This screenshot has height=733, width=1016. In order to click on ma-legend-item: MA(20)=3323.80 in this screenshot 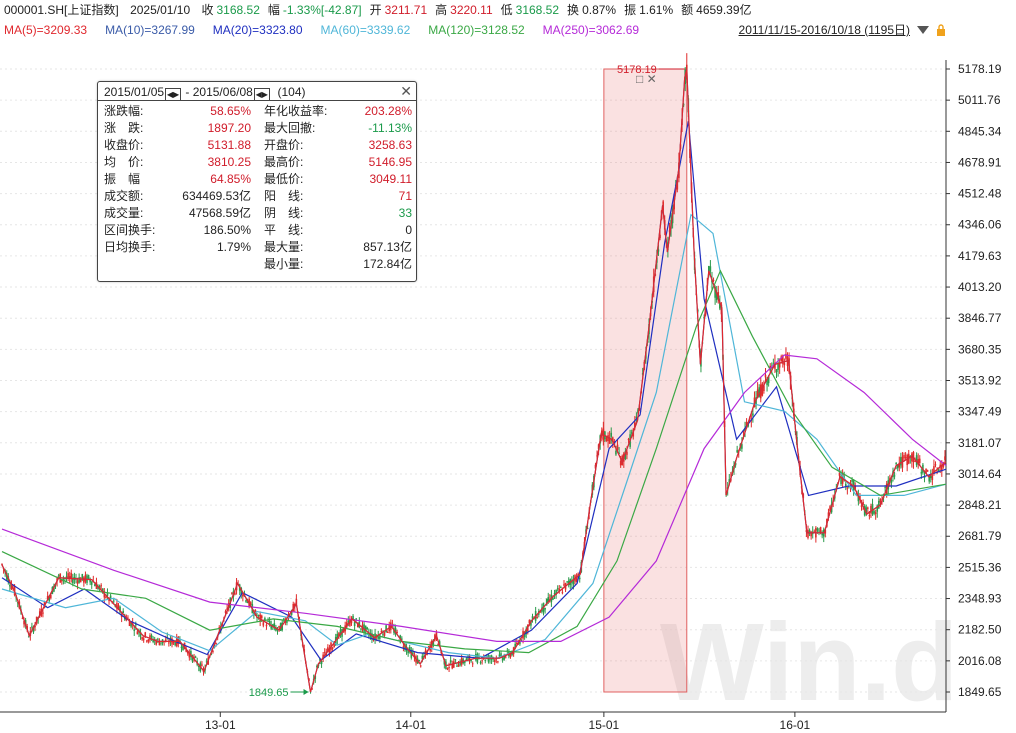, I will do `click(257, 30)`.